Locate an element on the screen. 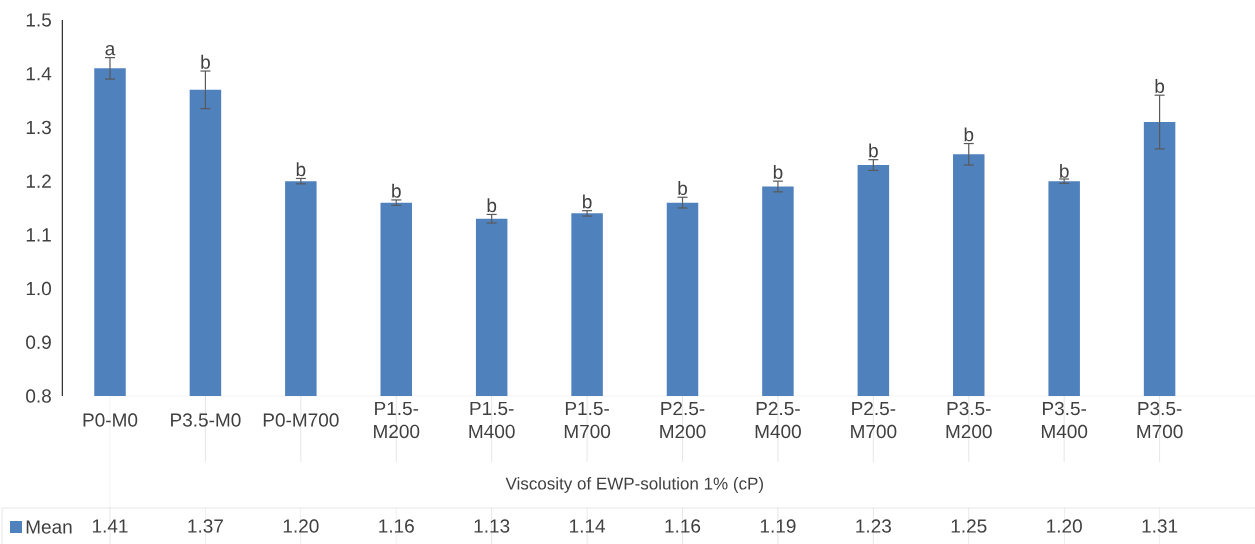 This screenshot has height=544, width=1255. data-label: 1.25 is located at coordinates (969, 526).